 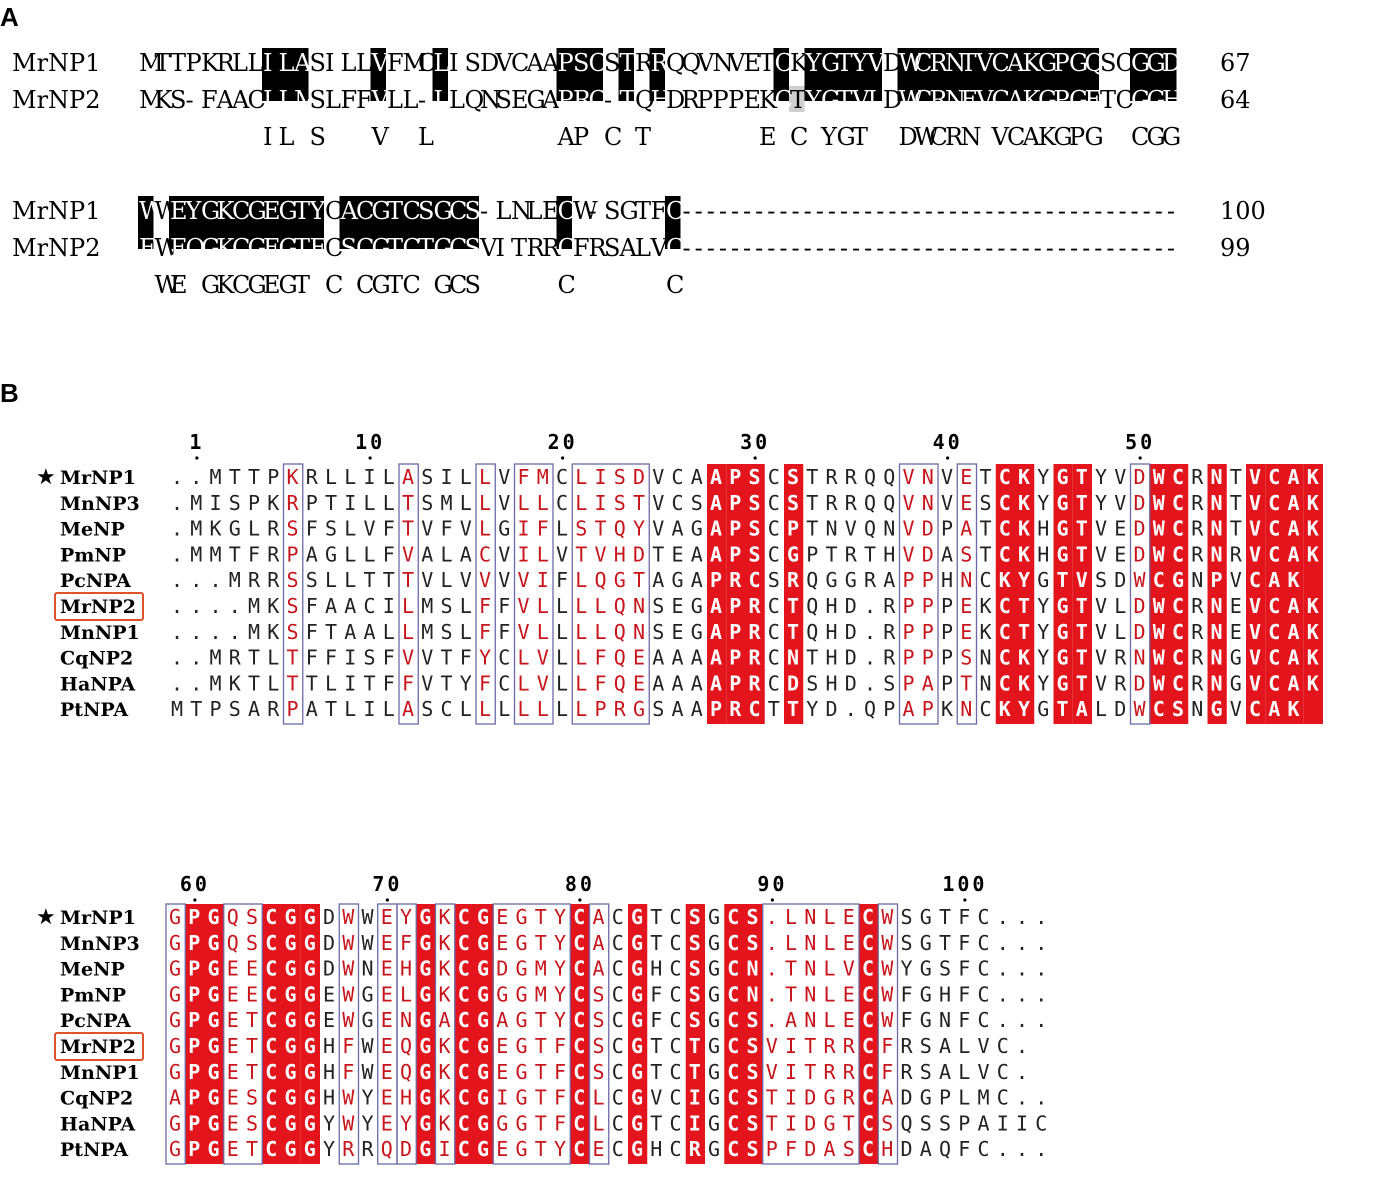 What do you see at coordinates (797, 99) in the screenshot?
I see `similar-residue` at bounding box center [797, 99].